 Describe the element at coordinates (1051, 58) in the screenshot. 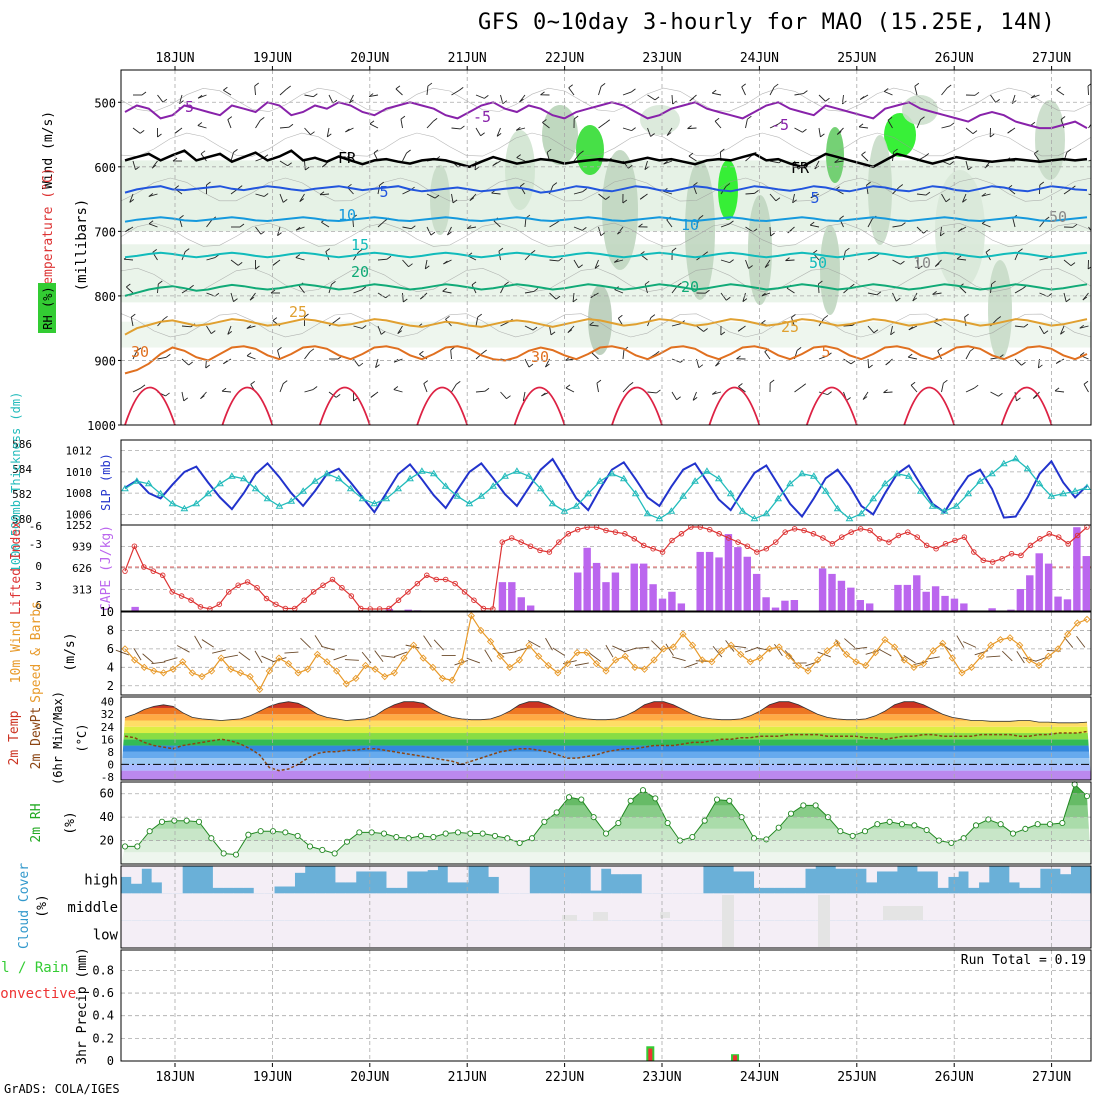

I see `date-label-top: 27JUN` at that location.